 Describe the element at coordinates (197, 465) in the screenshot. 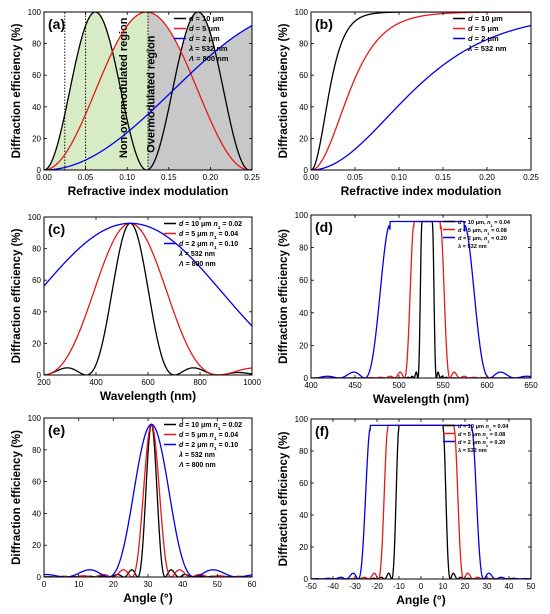

I see `param-label-2: Λ = 800 nm` at that location.